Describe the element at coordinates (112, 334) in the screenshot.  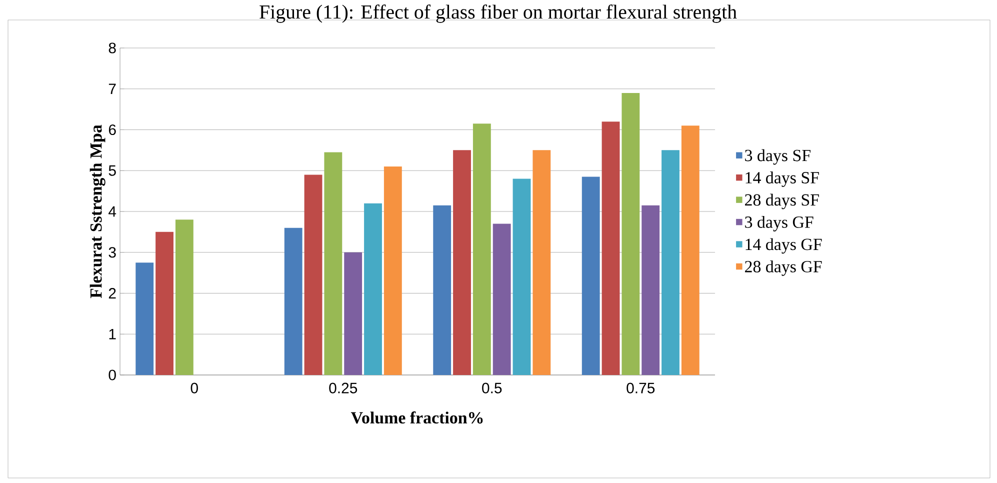
I see `y-tick-label: 1` at that location.